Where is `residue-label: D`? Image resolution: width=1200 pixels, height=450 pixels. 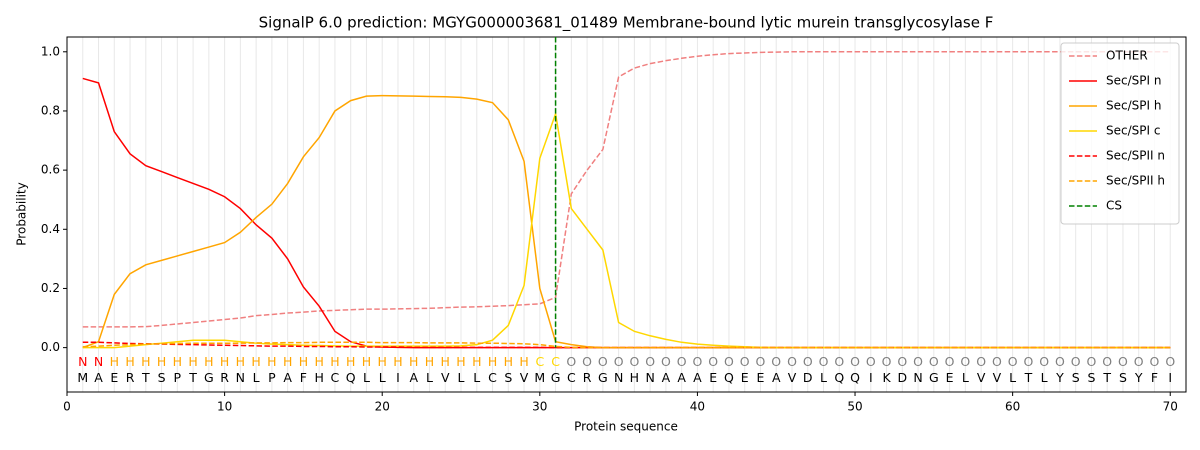
residue-label: D is located at coordinates (902, 377).